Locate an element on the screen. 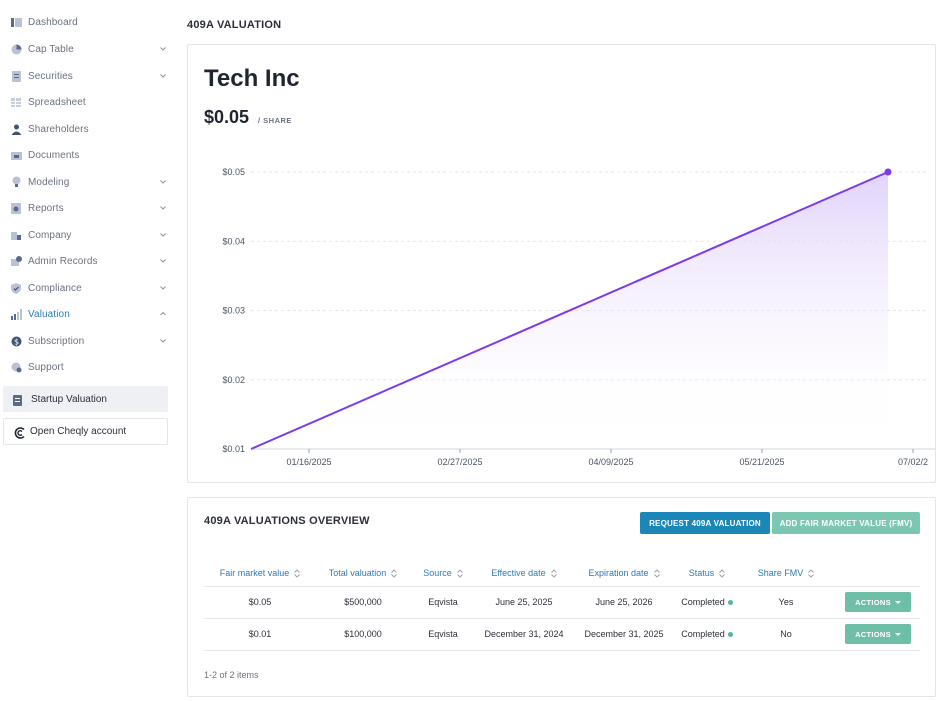 The image size is (940, 701). y-tick-label: $0.04 is located at coordinates (233, 241).